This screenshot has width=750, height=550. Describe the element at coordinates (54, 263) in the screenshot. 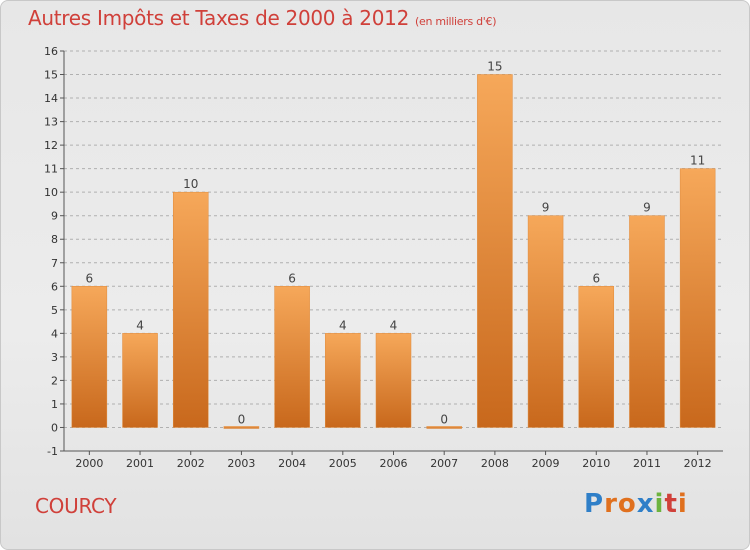

I see `y-tick-label: 7` at that location.